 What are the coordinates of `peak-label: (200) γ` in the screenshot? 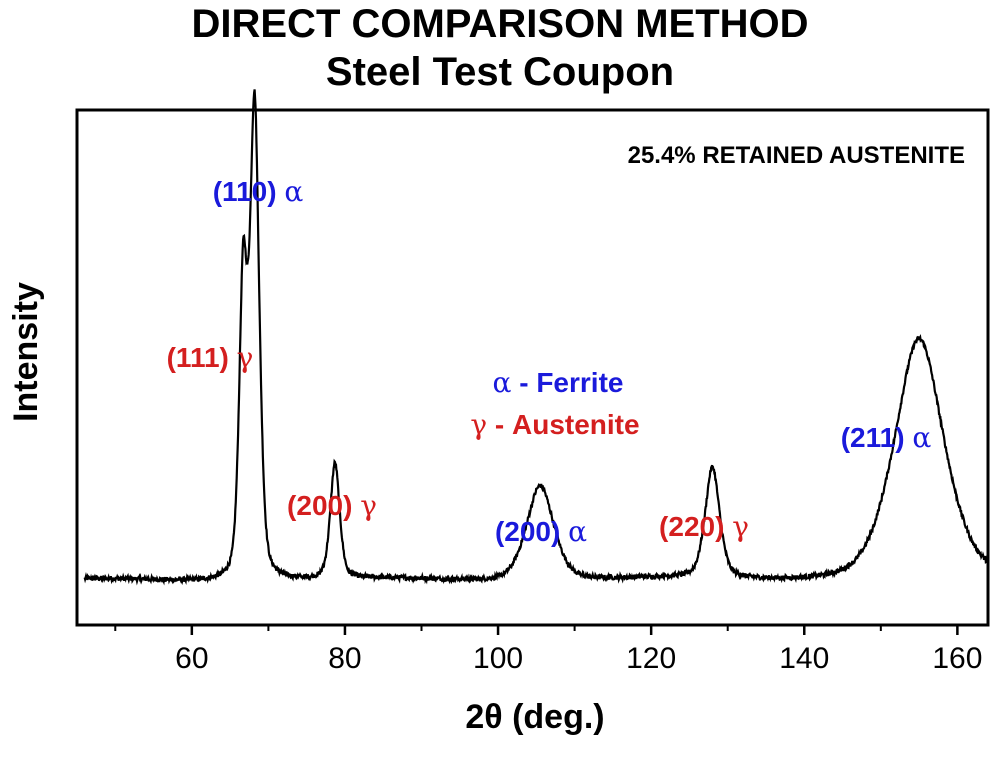 It's located at (332, 505).